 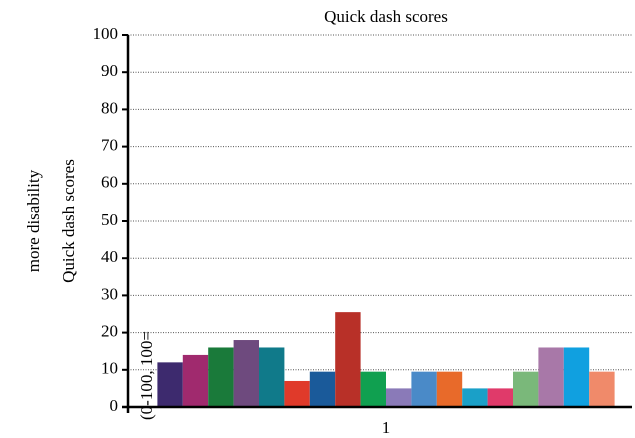 What do you see at coordinates (109, 331) in the screenshot?
I see `y-tick-label: 20` at bounding box center [109, 331].